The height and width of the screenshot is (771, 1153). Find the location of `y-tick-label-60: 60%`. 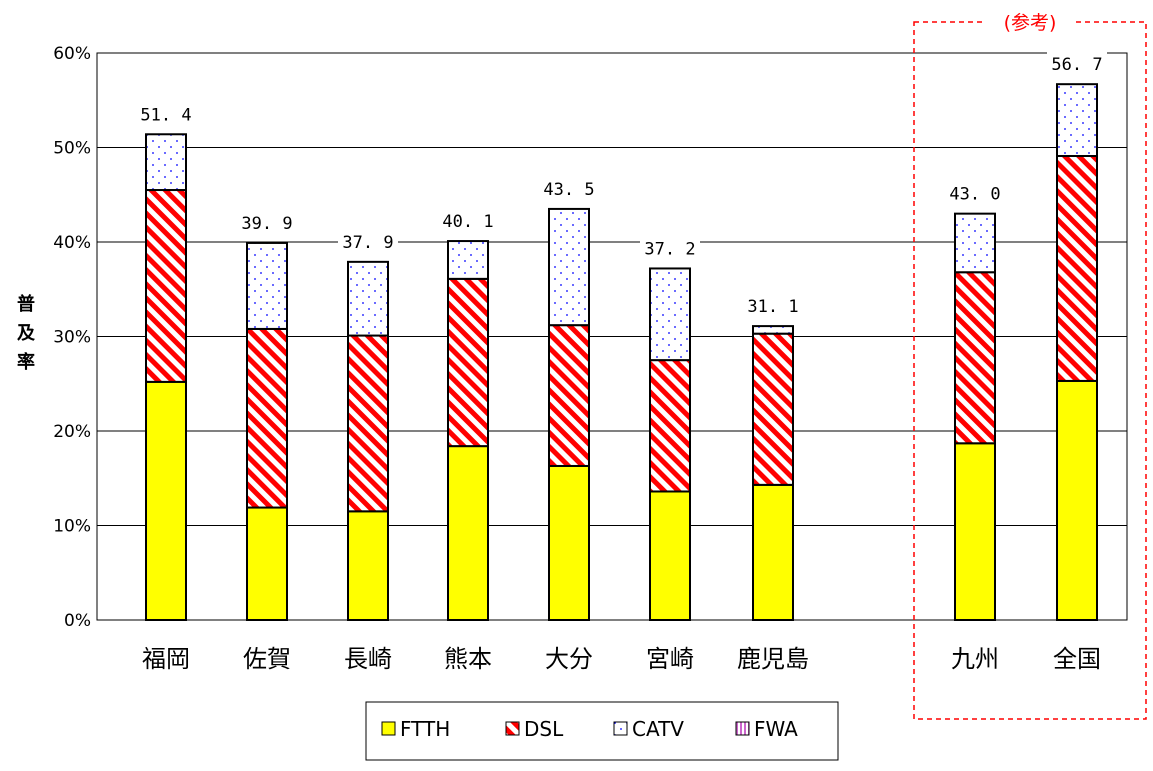

y-tick-label-60: 60% is located at coordinates (72, 54).